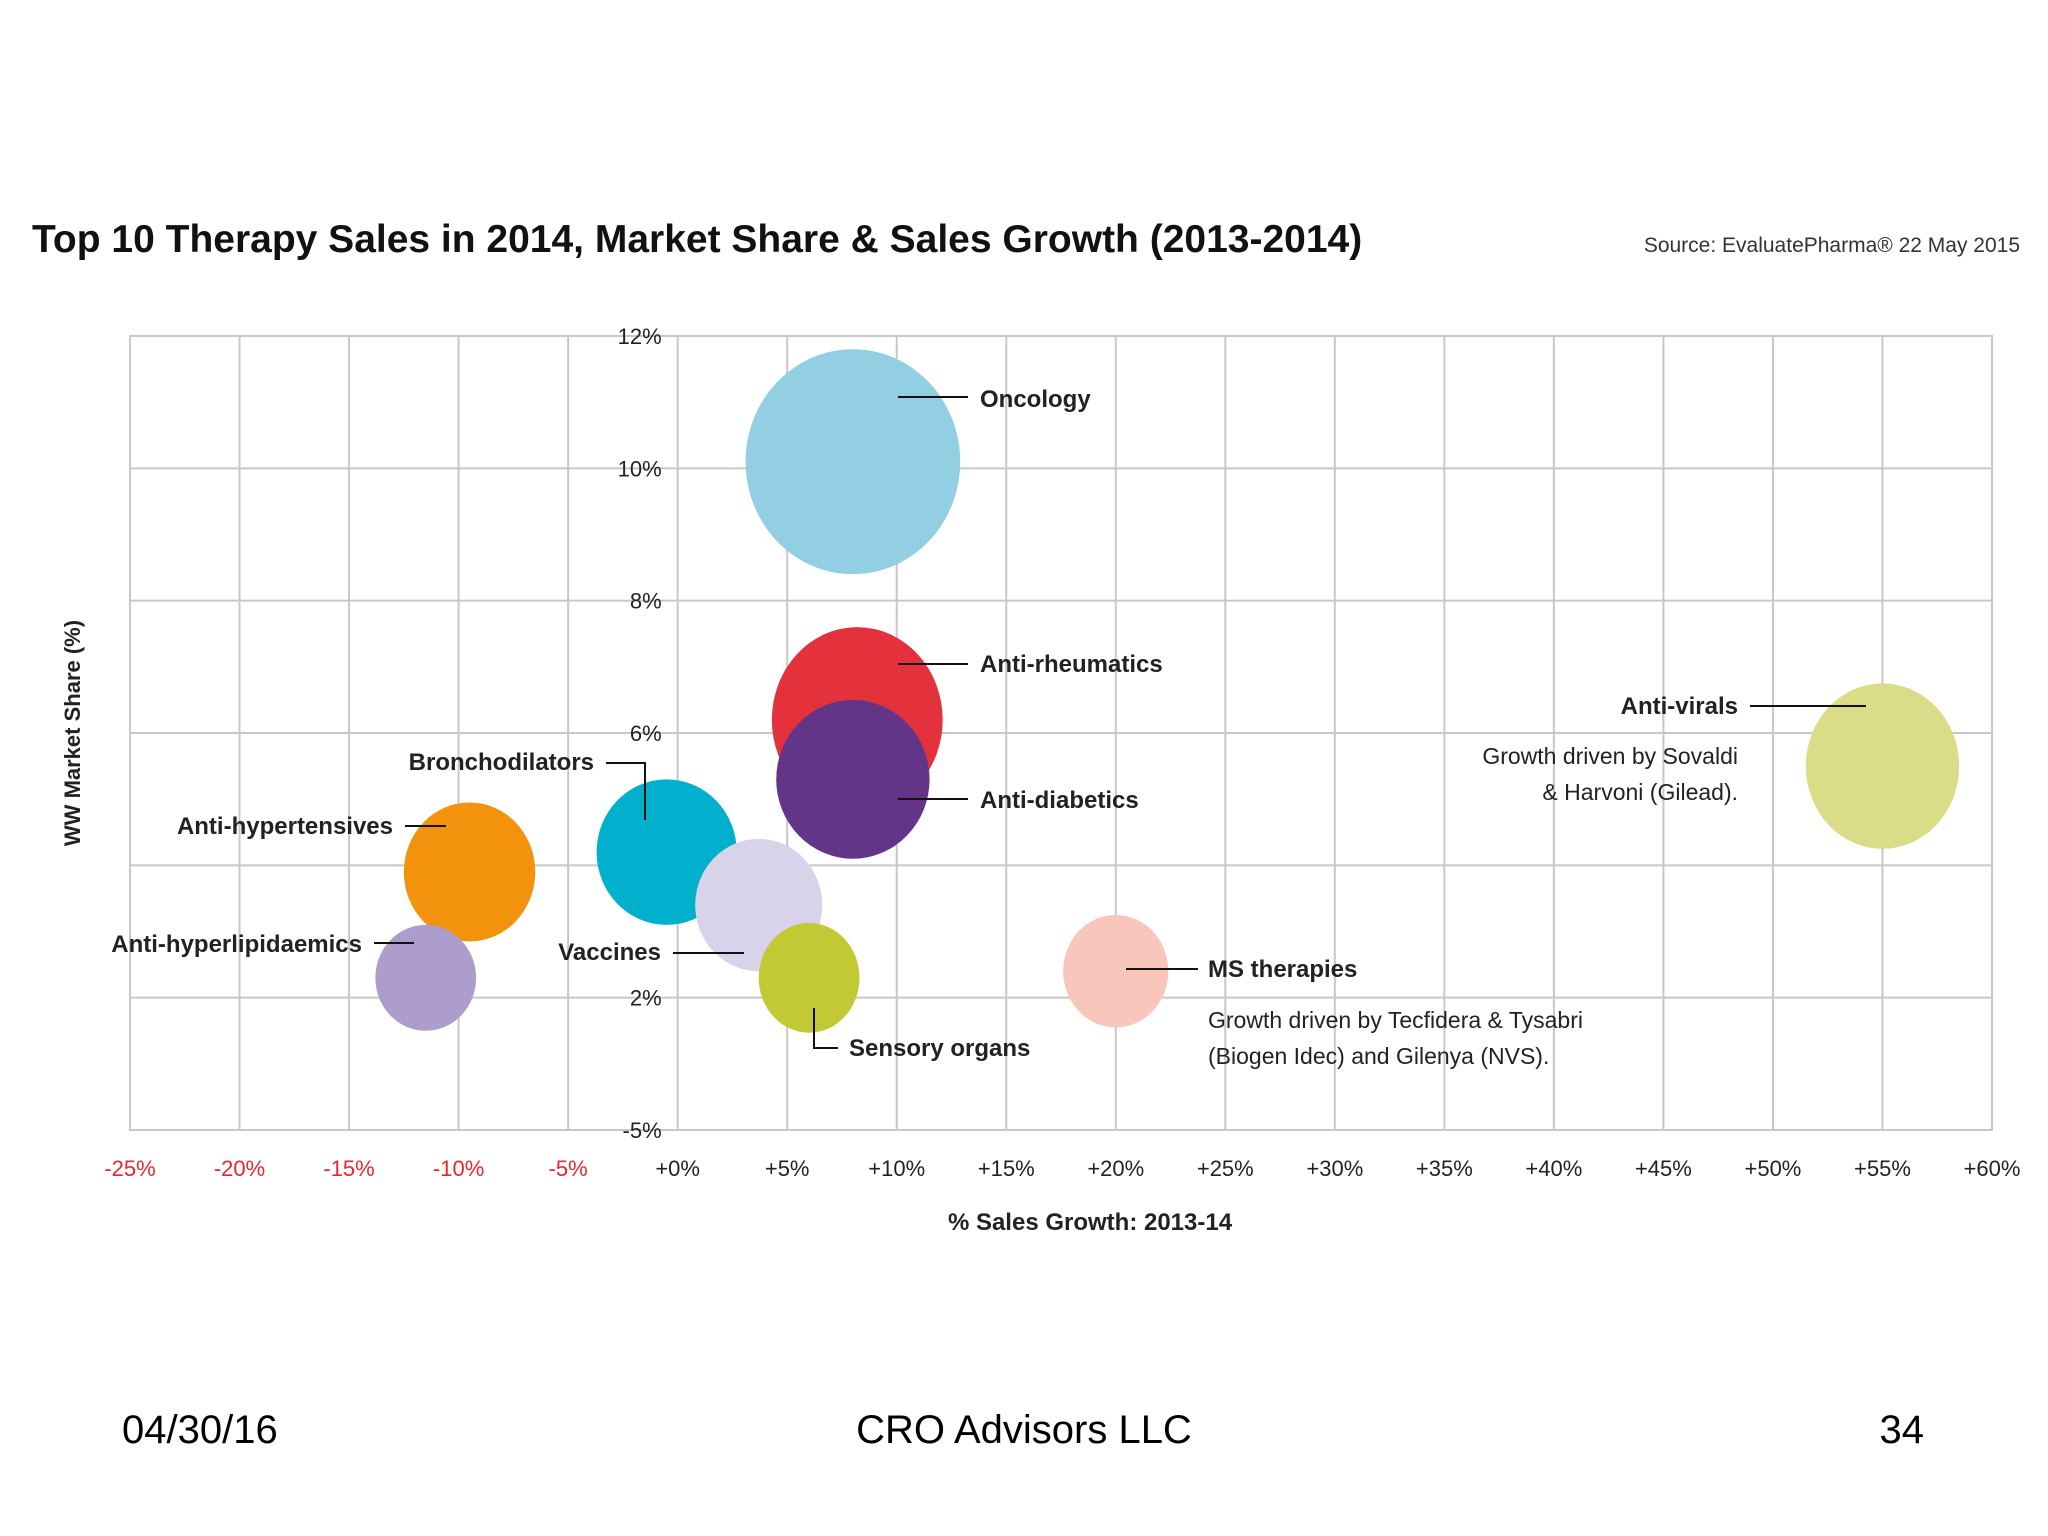  I want to click on x-tick-label: -20%, so click(239, 1168).